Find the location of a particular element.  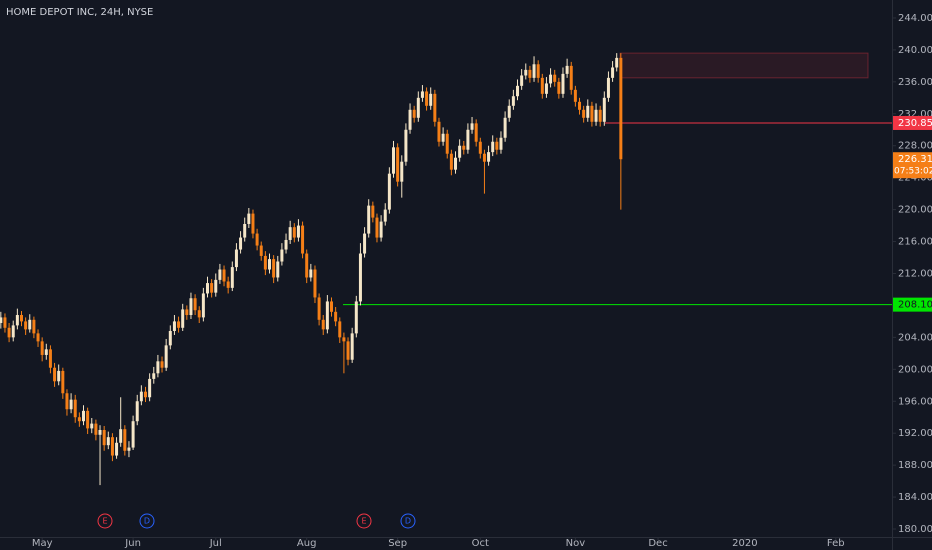

x-tick-label: Jun is located at coordinates (132, 543).